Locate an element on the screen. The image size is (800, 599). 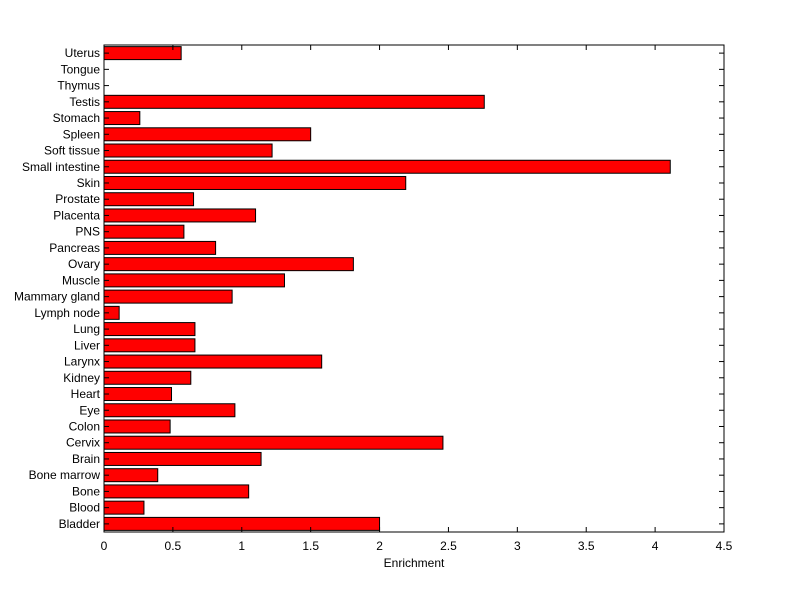
y-tick-label: Muscle is located at coordinates (81, 280).